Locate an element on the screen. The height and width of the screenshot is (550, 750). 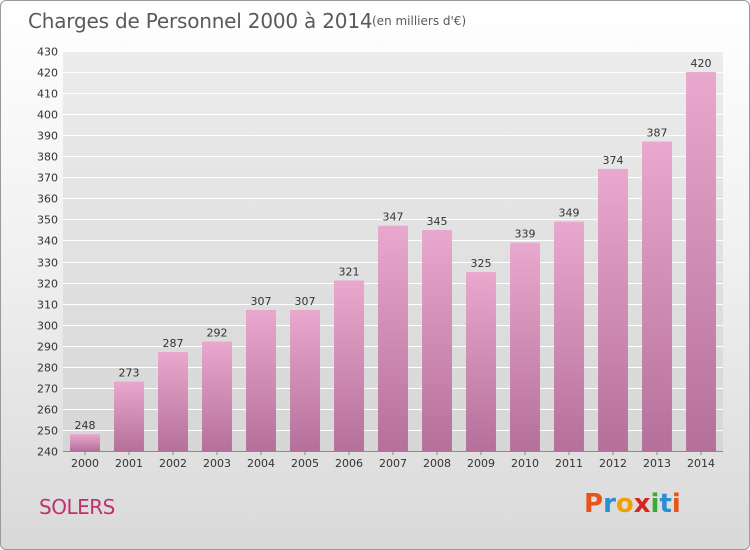
y-tick-label: 290 is located at coordinates (47, 347).